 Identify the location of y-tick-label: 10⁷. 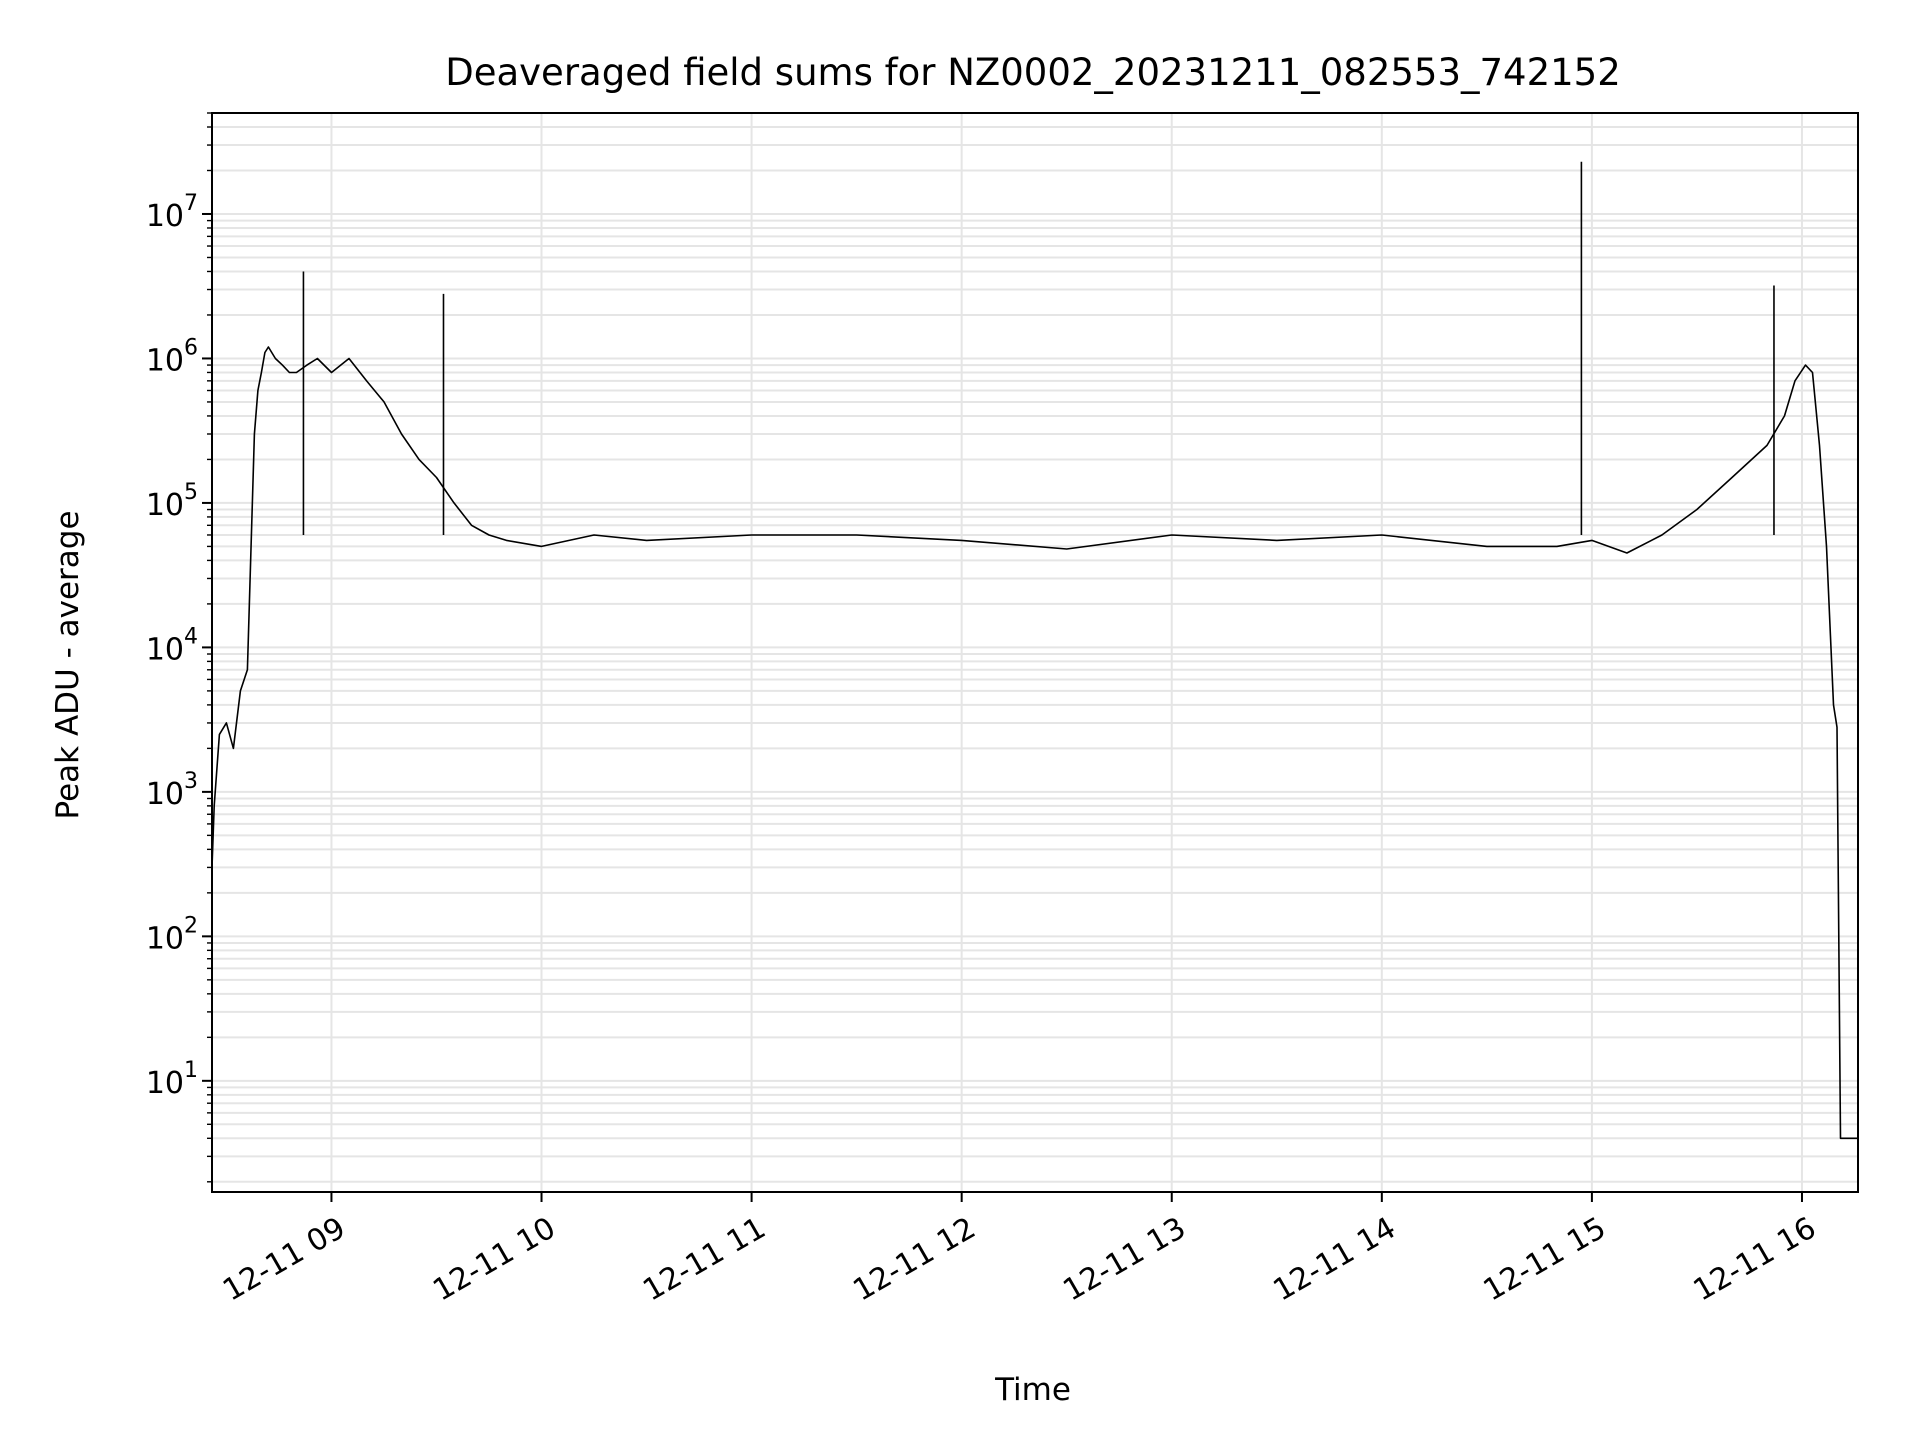
(172, 212).